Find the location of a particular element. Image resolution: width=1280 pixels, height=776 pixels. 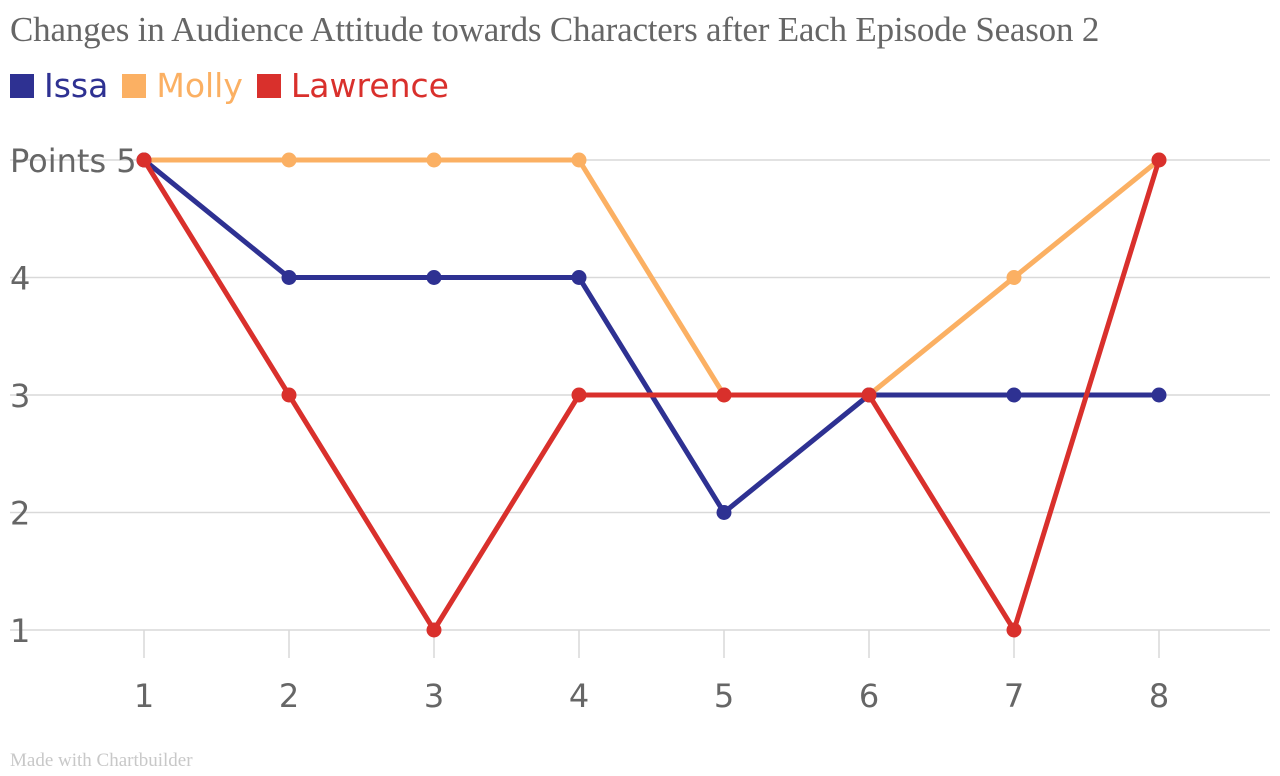

legend-item-molly: Molly is located at coordinates (182, 85).